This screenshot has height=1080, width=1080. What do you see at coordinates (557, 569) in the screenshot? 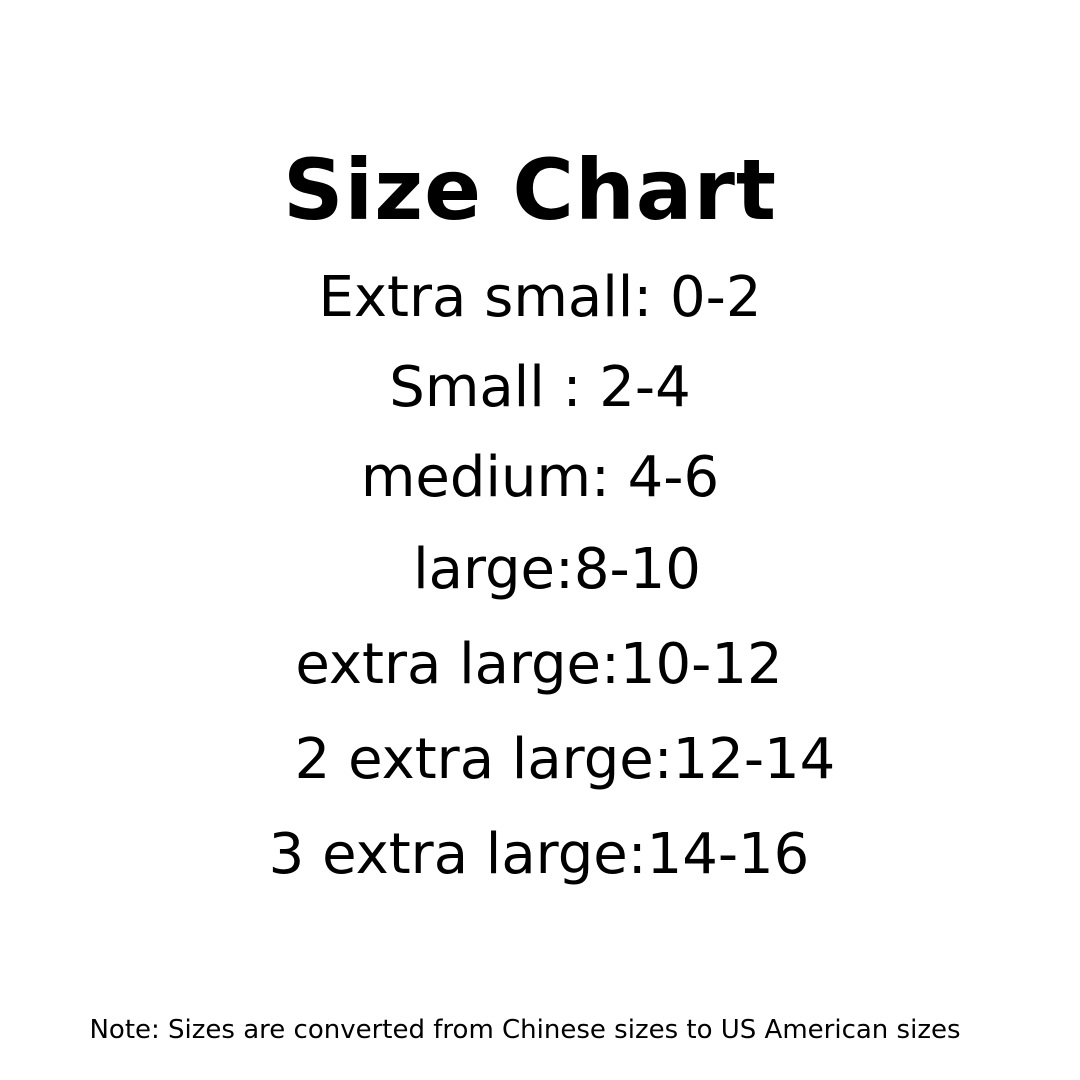
I see `size-line-large: large:8-10` at bounding box center [557, 569].